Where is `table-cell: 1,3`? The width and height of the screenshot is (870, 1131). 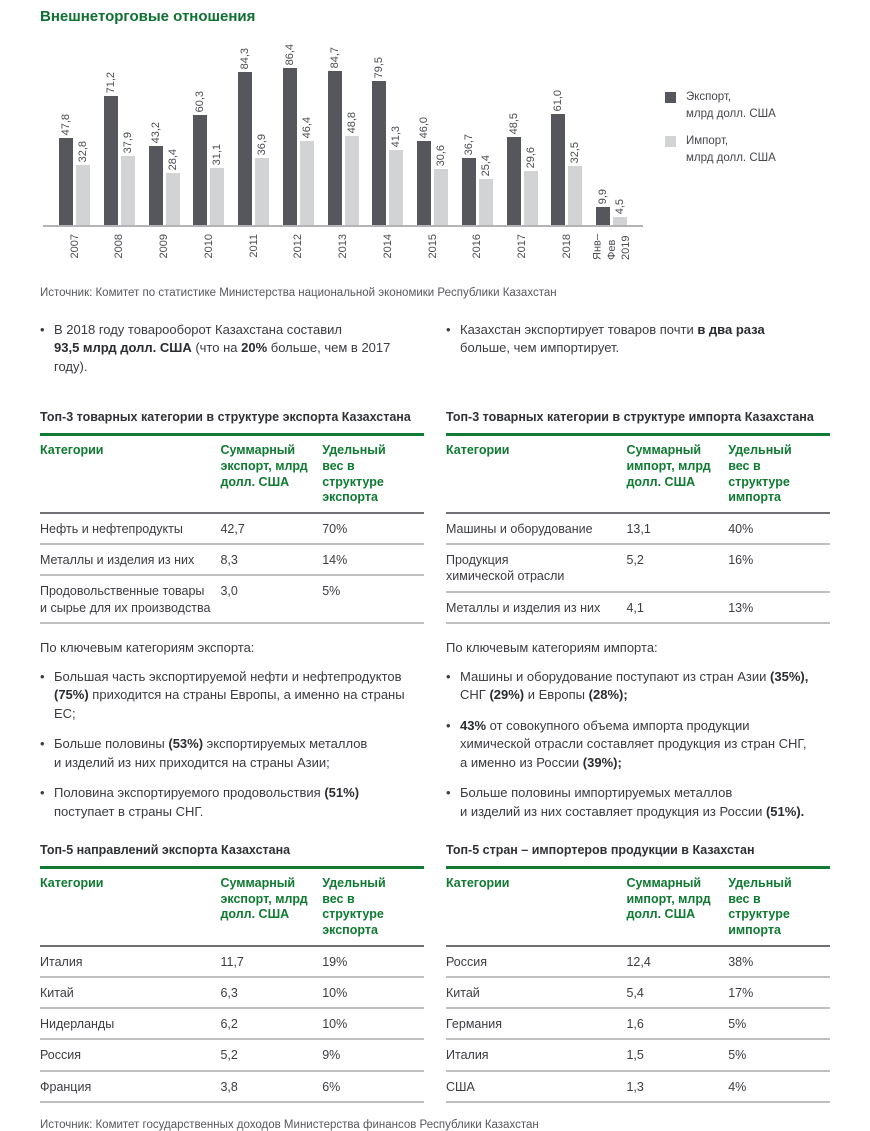
table-cell: 1,3 is located at coordinates (635, 1086).